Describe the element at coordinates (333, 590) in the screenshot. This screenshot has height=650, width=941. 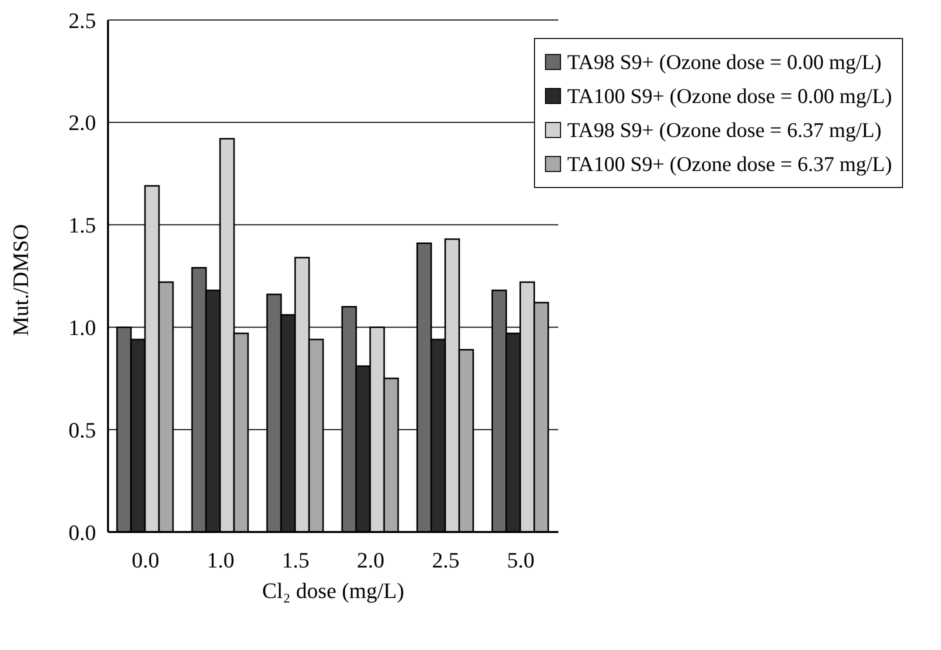
I see `x-axis-title: Cl₂ dose (mg/L)` at that location.